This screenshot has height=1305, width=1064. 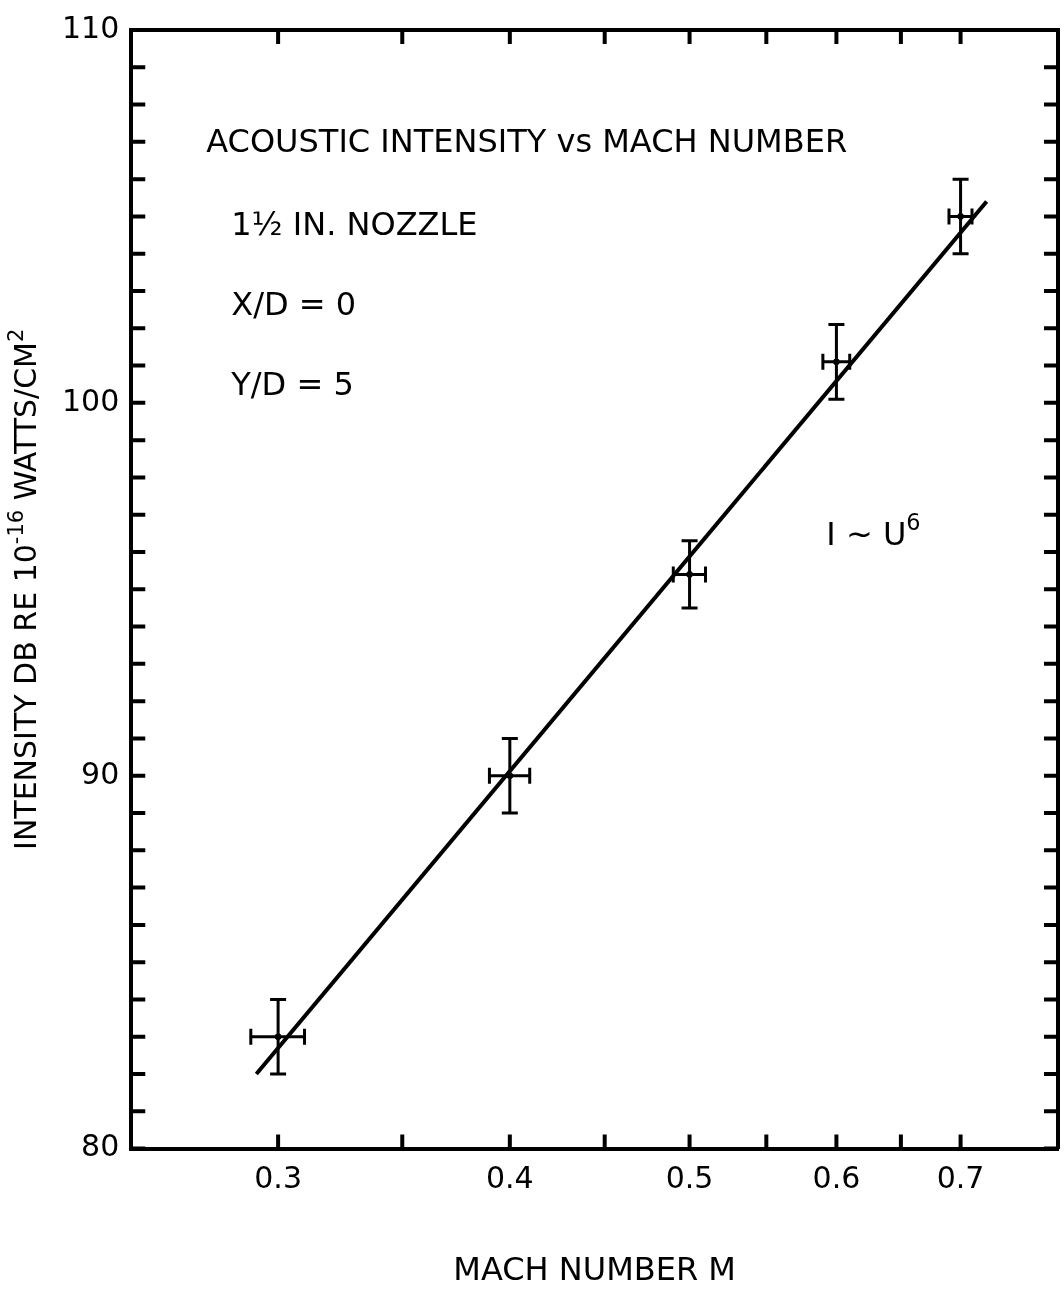 I want to click on annotation: Y/D = 5, so click(x=292, y=384).